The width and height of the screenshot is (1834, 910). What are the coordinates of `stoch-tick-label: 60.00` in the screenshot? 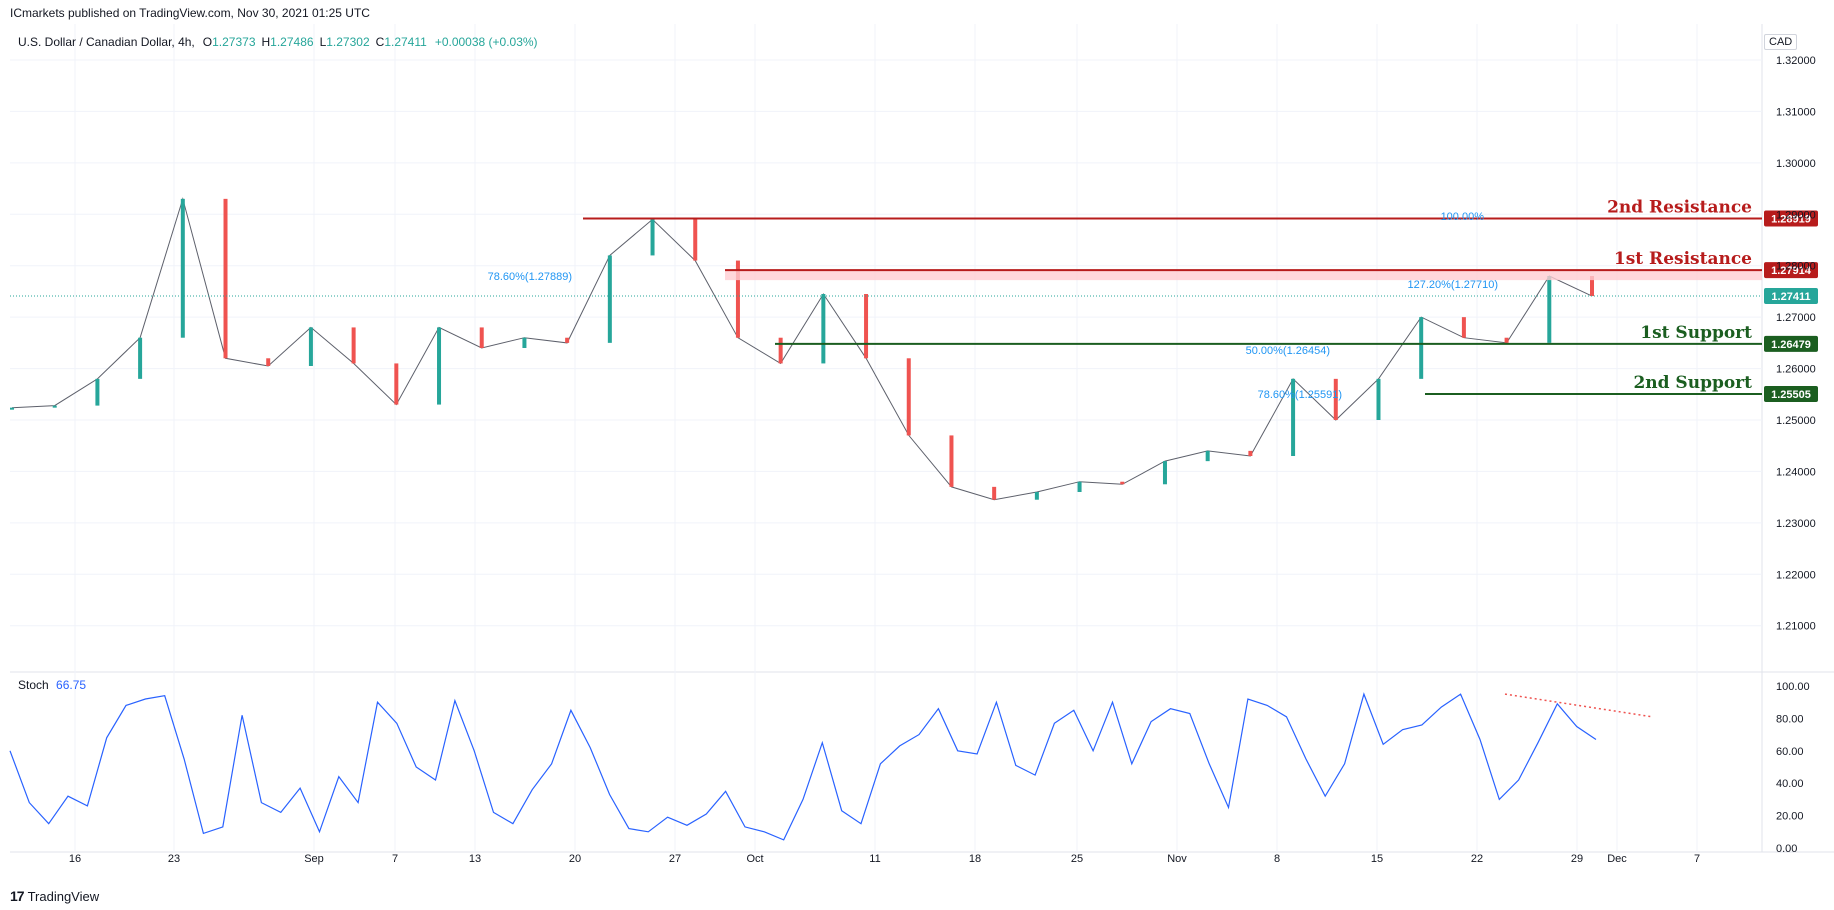 It's located at (1790, 752).